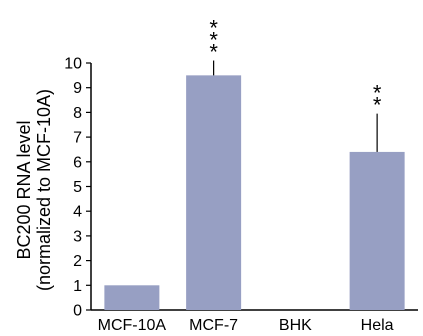 This screenshot has height=336, width=423. I want to click on x-tick-label: BHK, so click(295, 325).